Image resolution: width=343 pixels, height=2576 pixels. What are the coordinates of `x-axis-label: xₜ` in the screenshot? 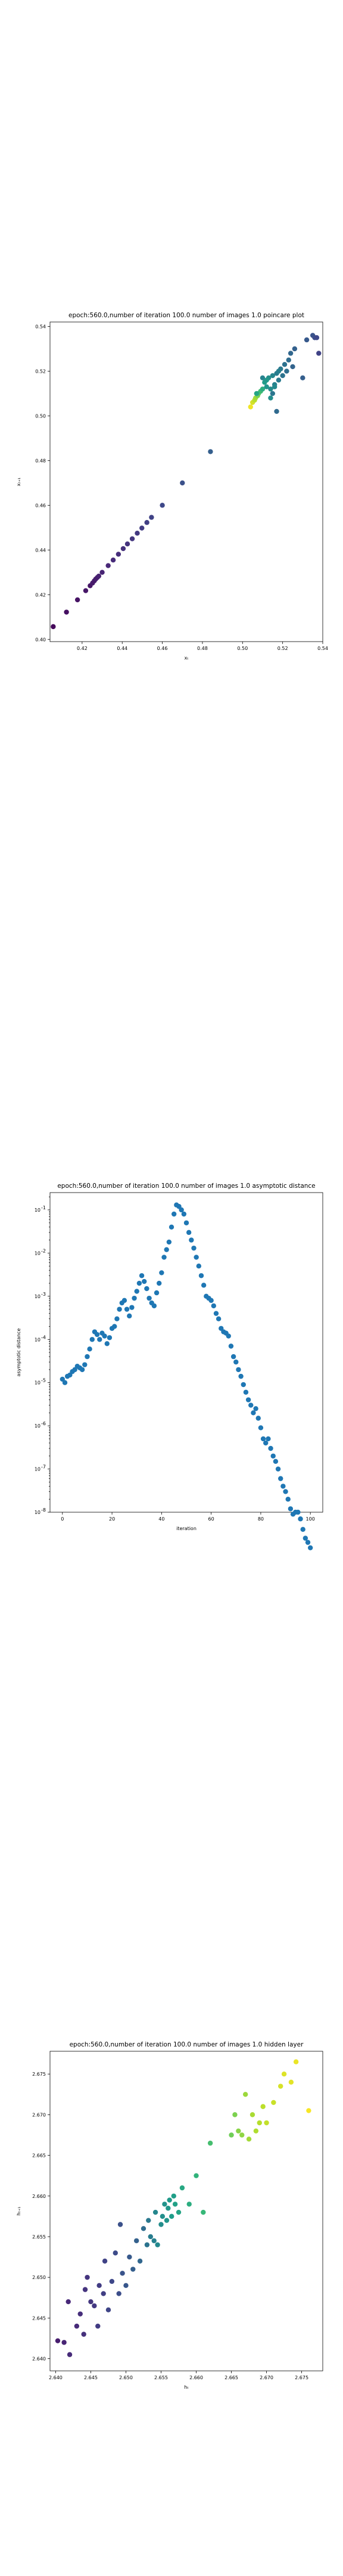 It's located at (186, 658).